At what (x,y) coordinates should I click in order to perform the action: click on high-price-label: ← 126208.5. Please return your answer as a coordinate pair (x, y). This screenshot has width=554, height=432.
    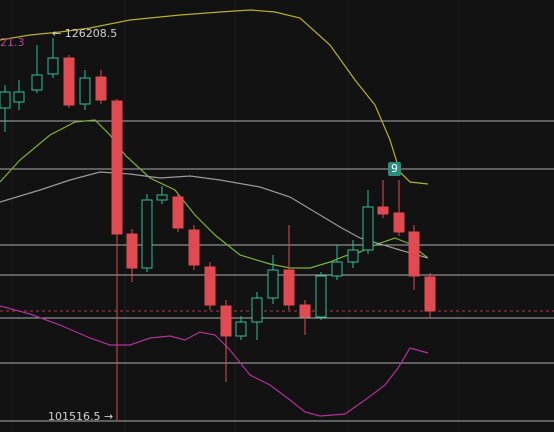
    Looking at the image, I should click on (85, 33).